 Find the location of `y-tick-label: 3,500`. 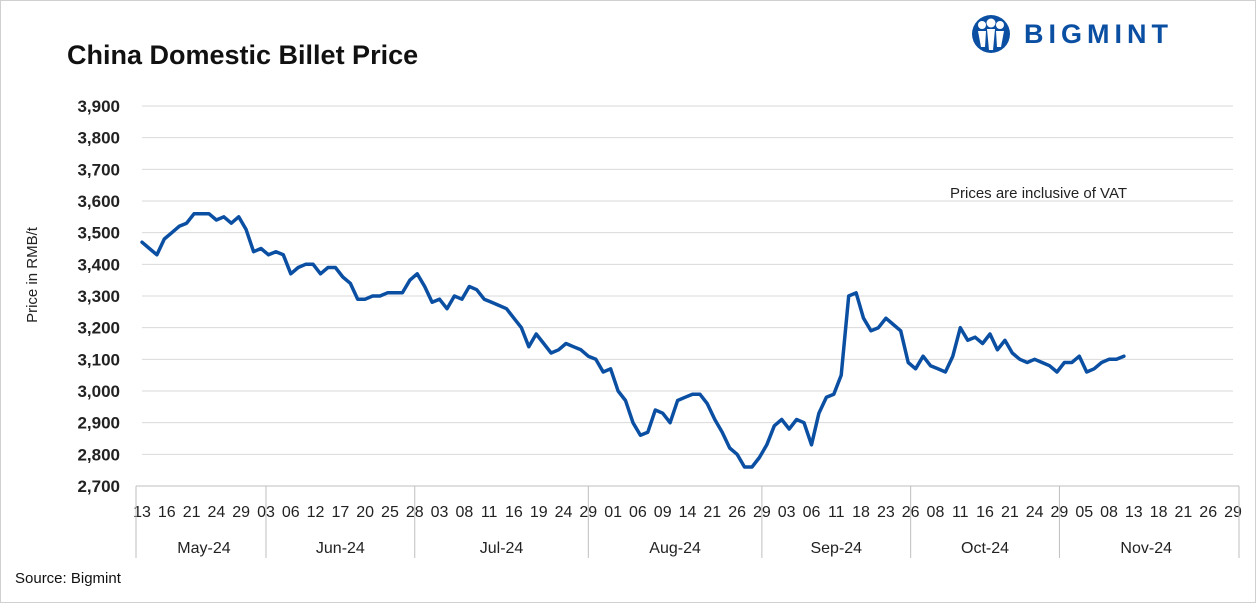

y-tick-label: 3,500 is located at coordinates (98, 233).